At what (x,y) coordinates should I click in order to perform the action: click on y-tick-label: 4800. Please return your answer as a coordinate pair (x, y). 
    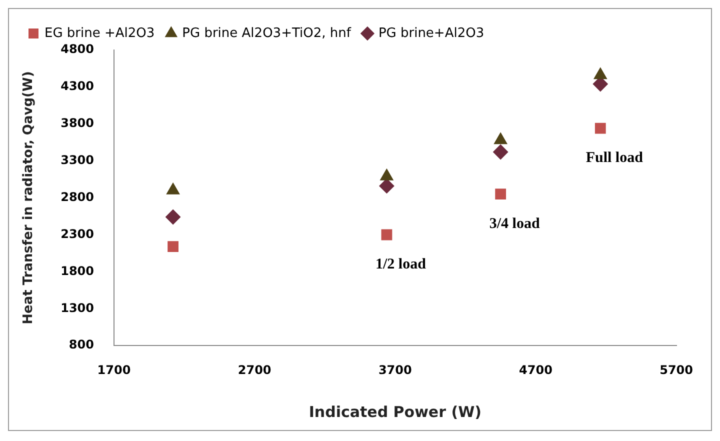
    Looking at the image, I should click on (77, 49).